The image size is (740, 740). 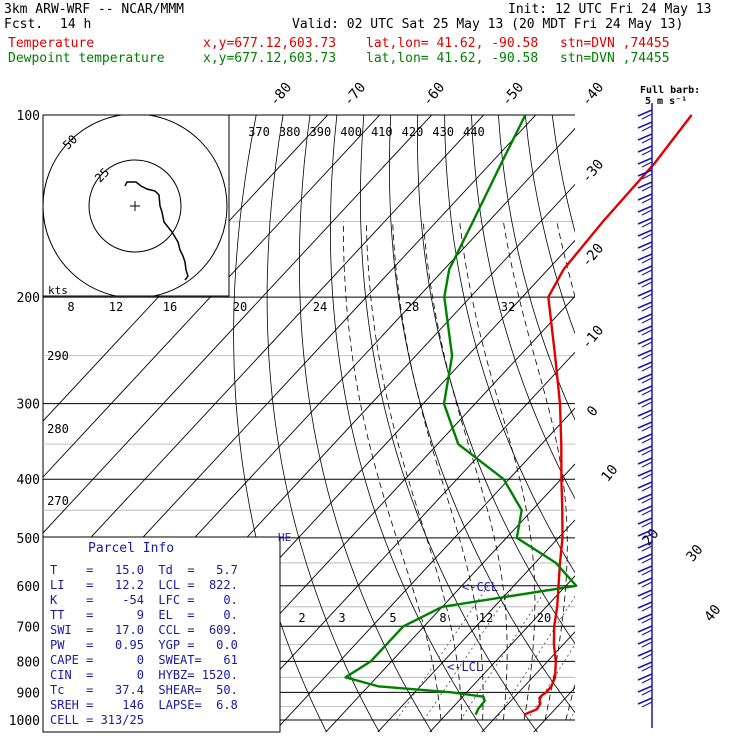 What do you see at coordinates (412, 307) in the screenshot?
I see `mixing-ratio-top-label-28: 28` at bounding box center [412, 307].